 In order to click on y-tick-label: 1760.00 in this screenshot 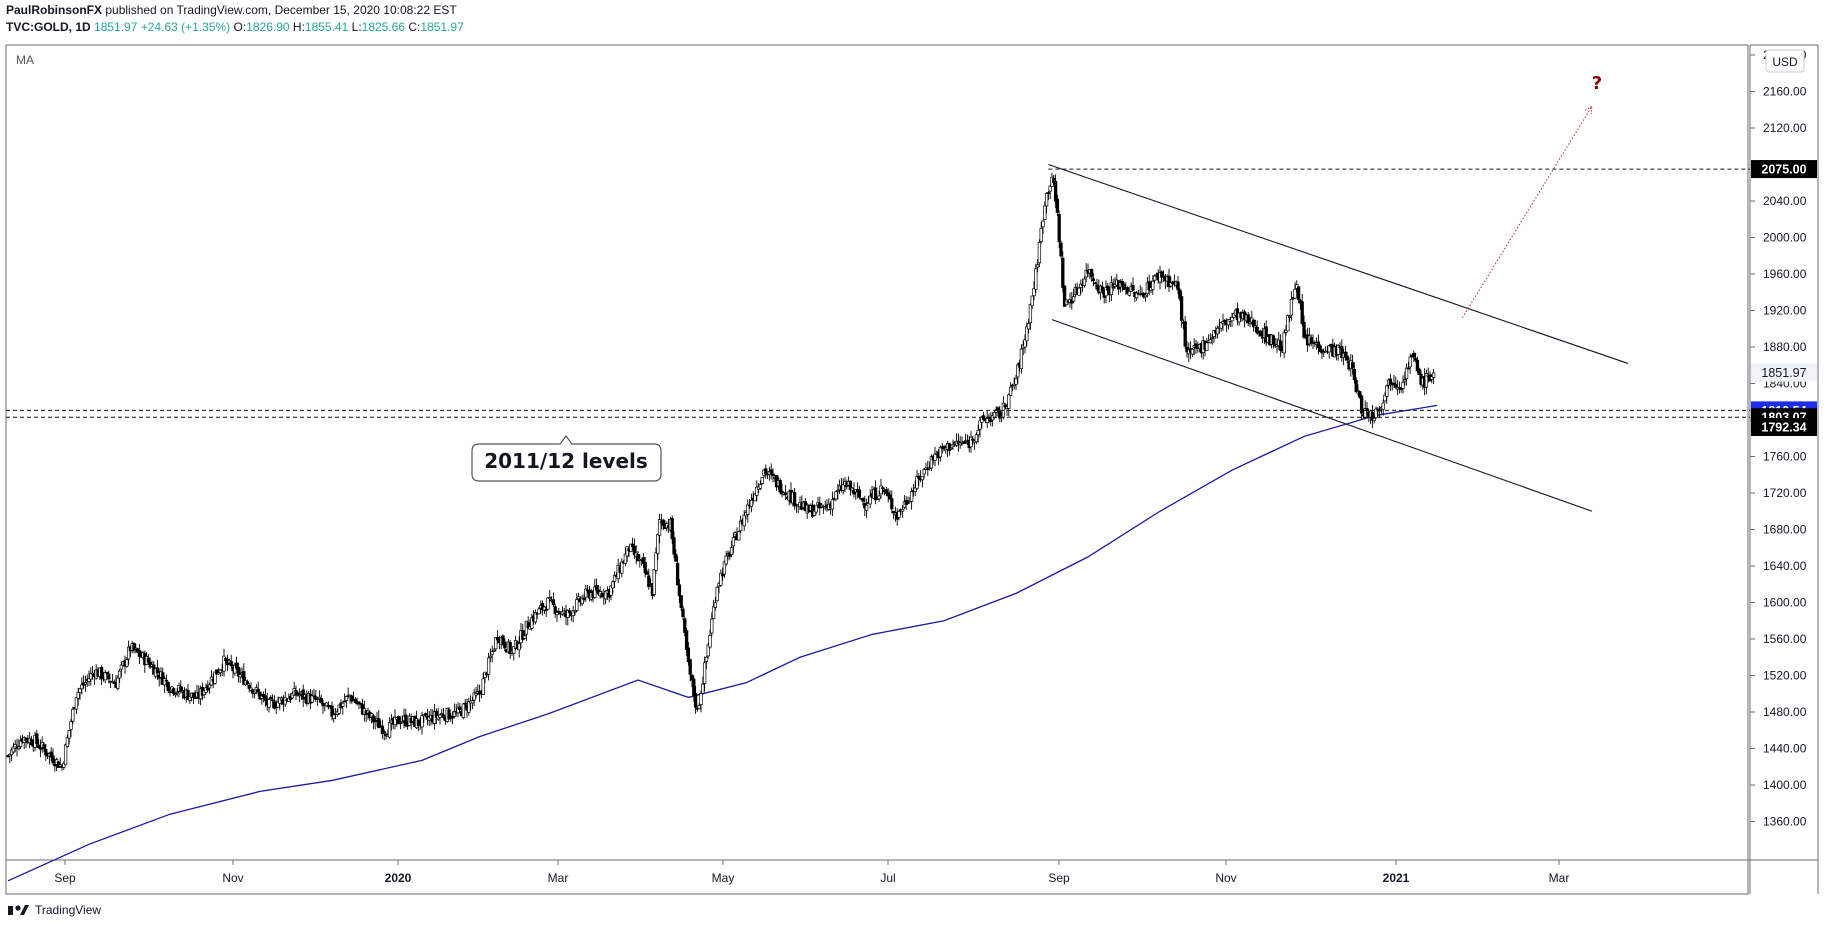, I will do `click(1785, 457)`.